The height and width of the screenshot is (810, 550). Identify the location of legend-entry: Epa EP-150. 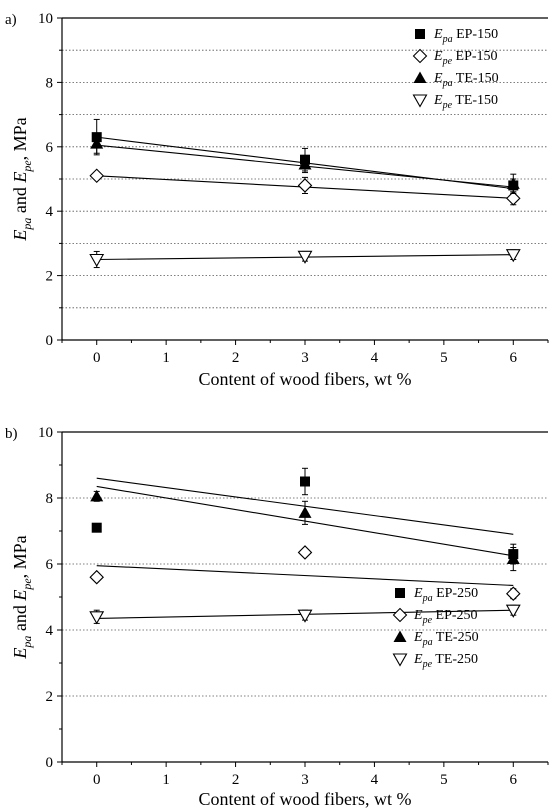
(456, 36).